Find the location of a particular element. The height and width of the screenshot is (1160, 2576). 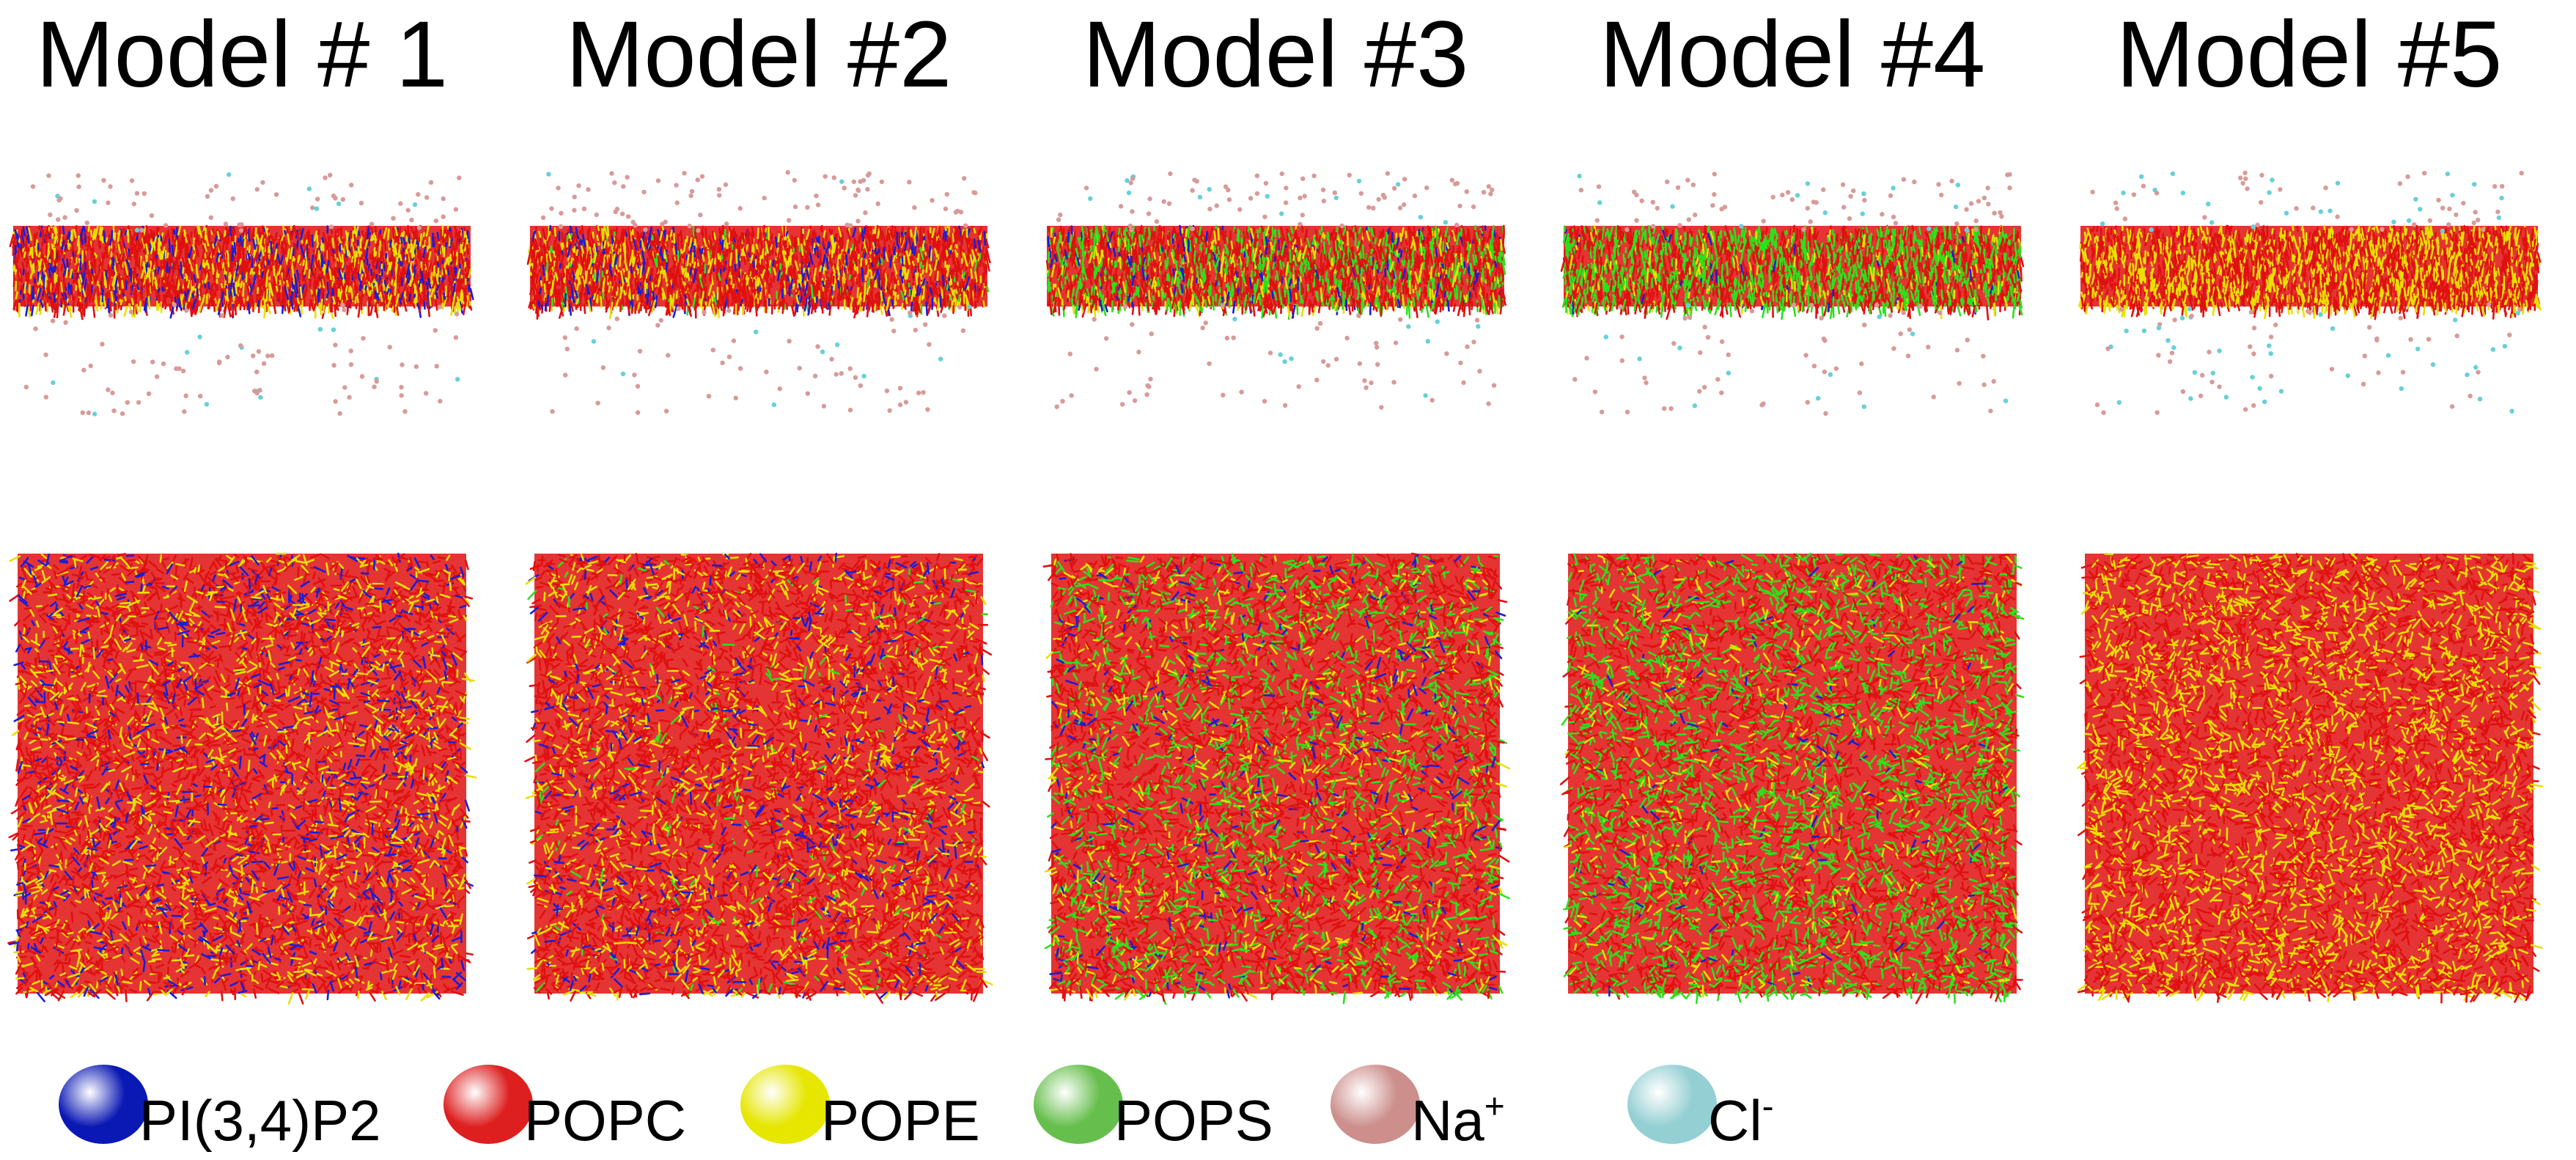

model-title: Model #5 is located at coordinates (2309, 55).